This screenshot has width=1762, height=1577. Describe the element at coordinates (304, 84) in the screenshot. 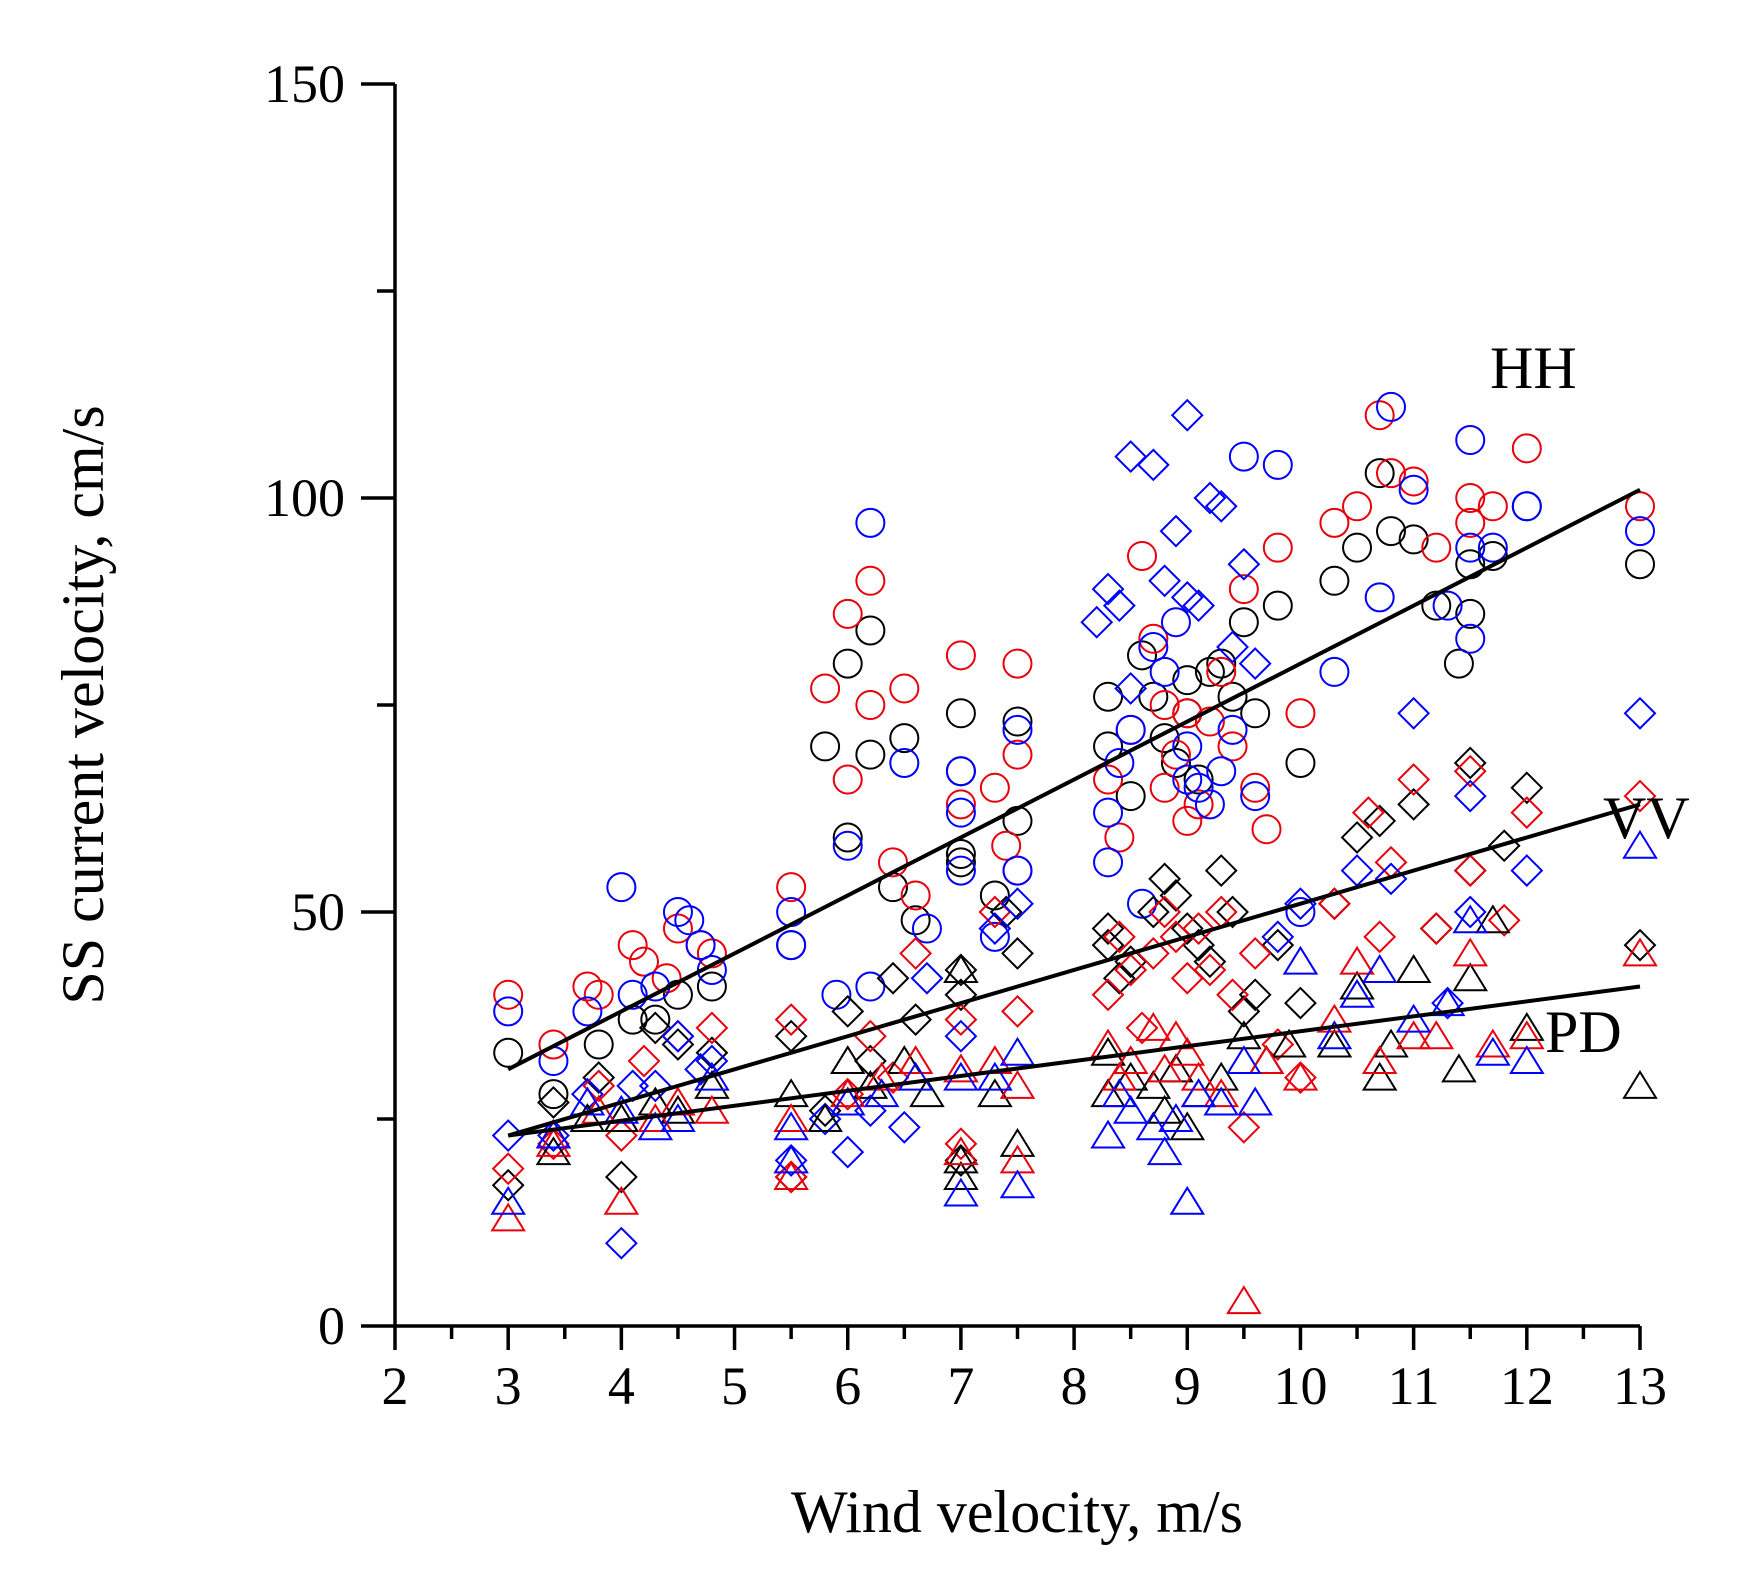

I see `y-tick-label: 150` at that location.